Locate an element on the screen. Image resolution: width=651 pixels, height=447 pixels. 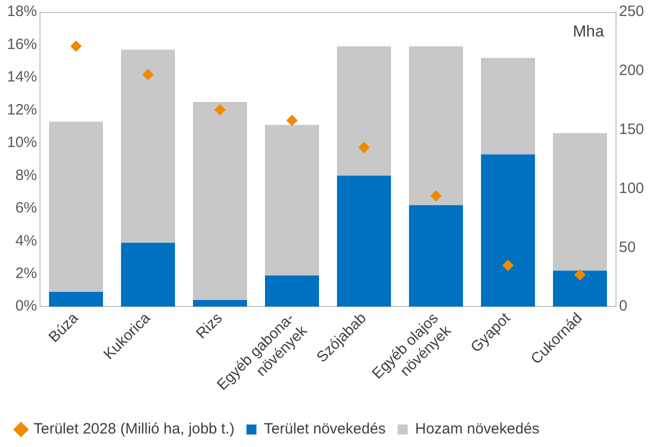
y-tick-label: 8% is located at coordinates (26, 175).